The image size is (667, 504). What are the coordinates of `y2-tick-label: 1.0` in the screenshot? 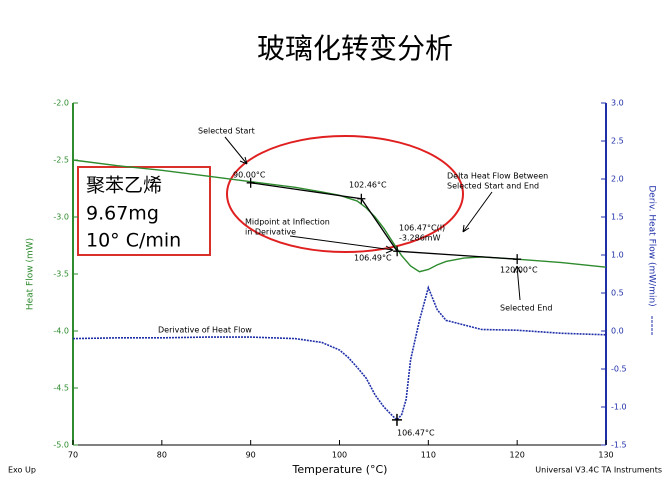 It's located at (617, 255).